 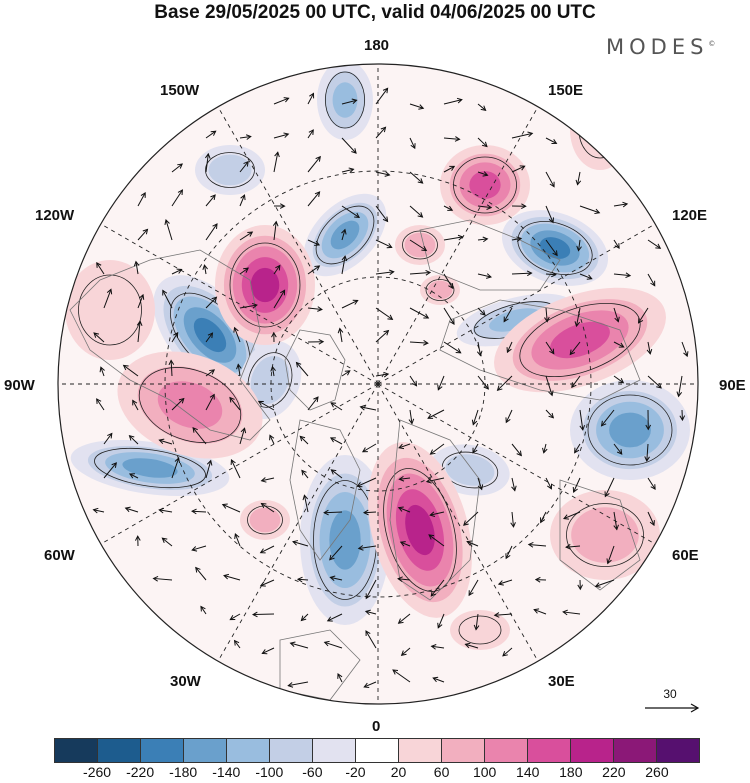 What do you see at coordinates (690, 215) in the screenshot?
I see `lon-label-120e: 120E` at bounding box center [690, 215].